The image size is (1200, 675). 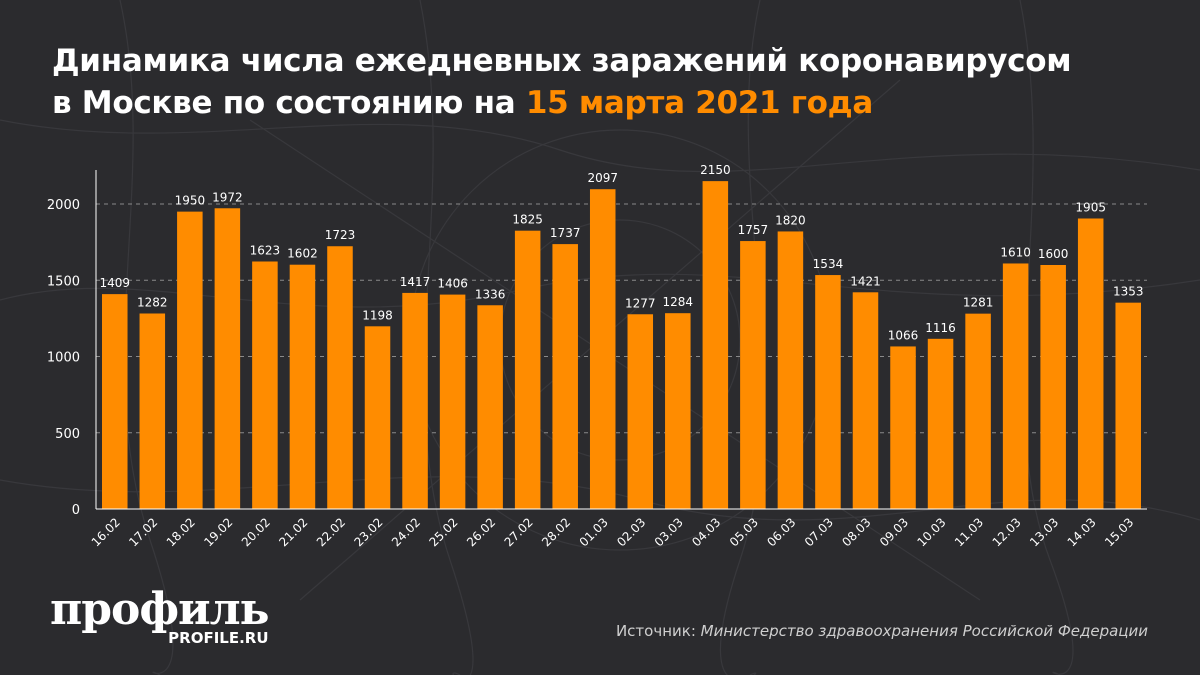 What do you see at coordinates (1082, 532) in the screenshot?
I see `x-tick-label: 14.03` at bounding box center [1082, 532].